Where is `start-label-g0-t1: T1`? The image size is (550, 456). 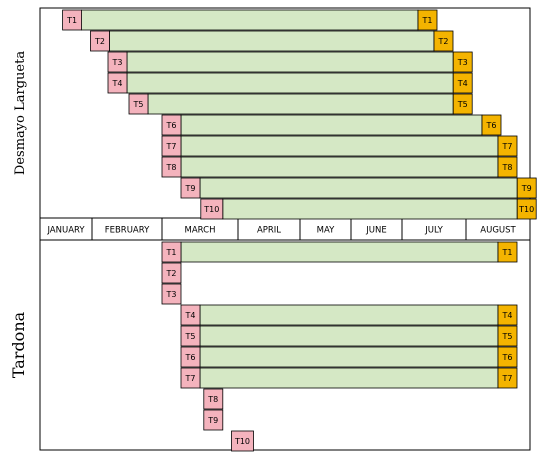
start-label-g0-t1: T1 is located at coordinates (71, 20).